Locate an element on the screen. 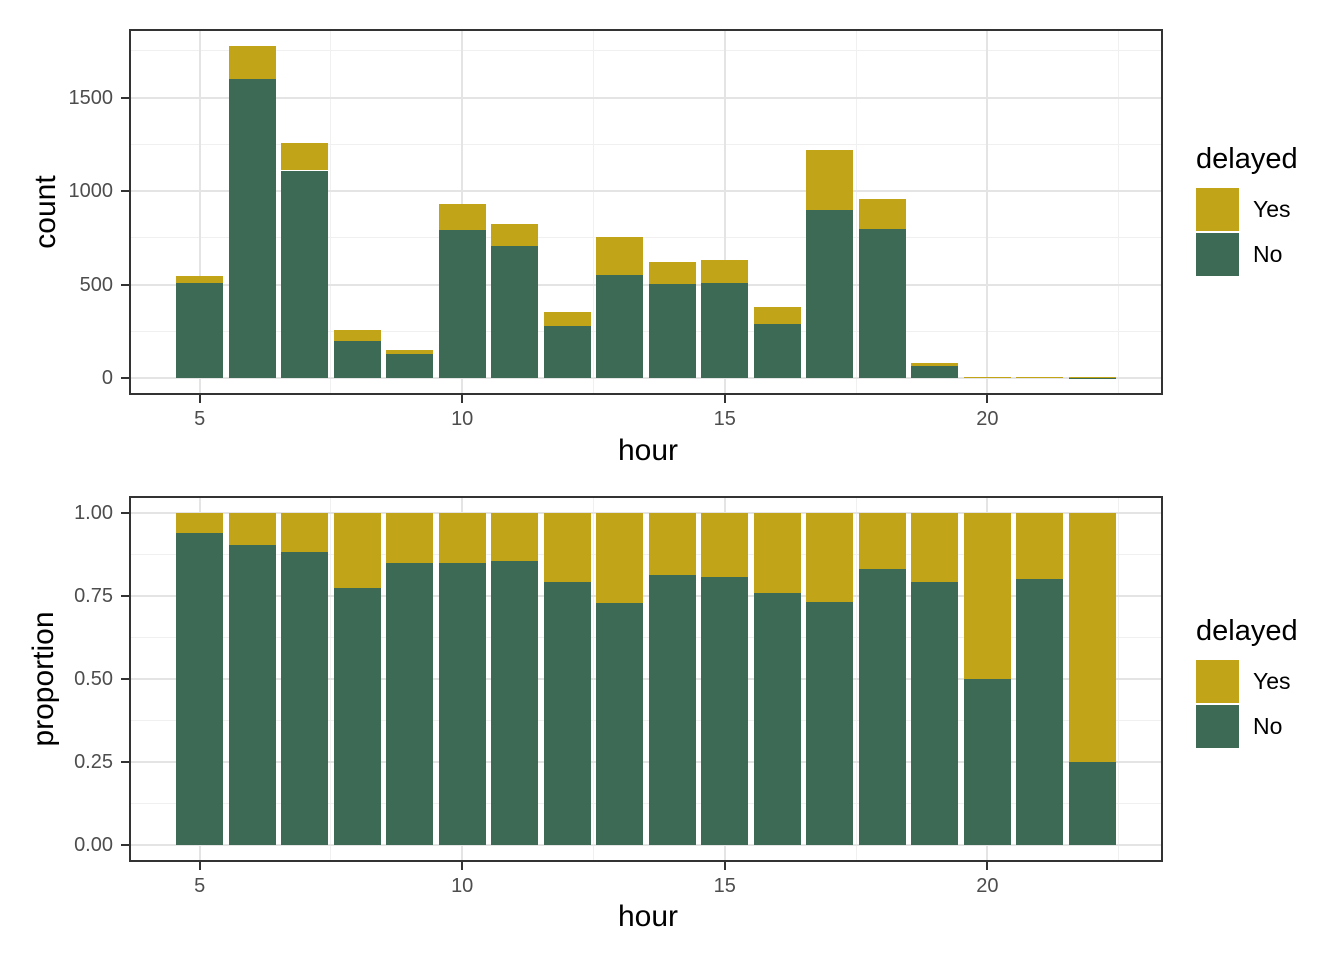  bar-hour-15-no is located at coordinates (725, 330).